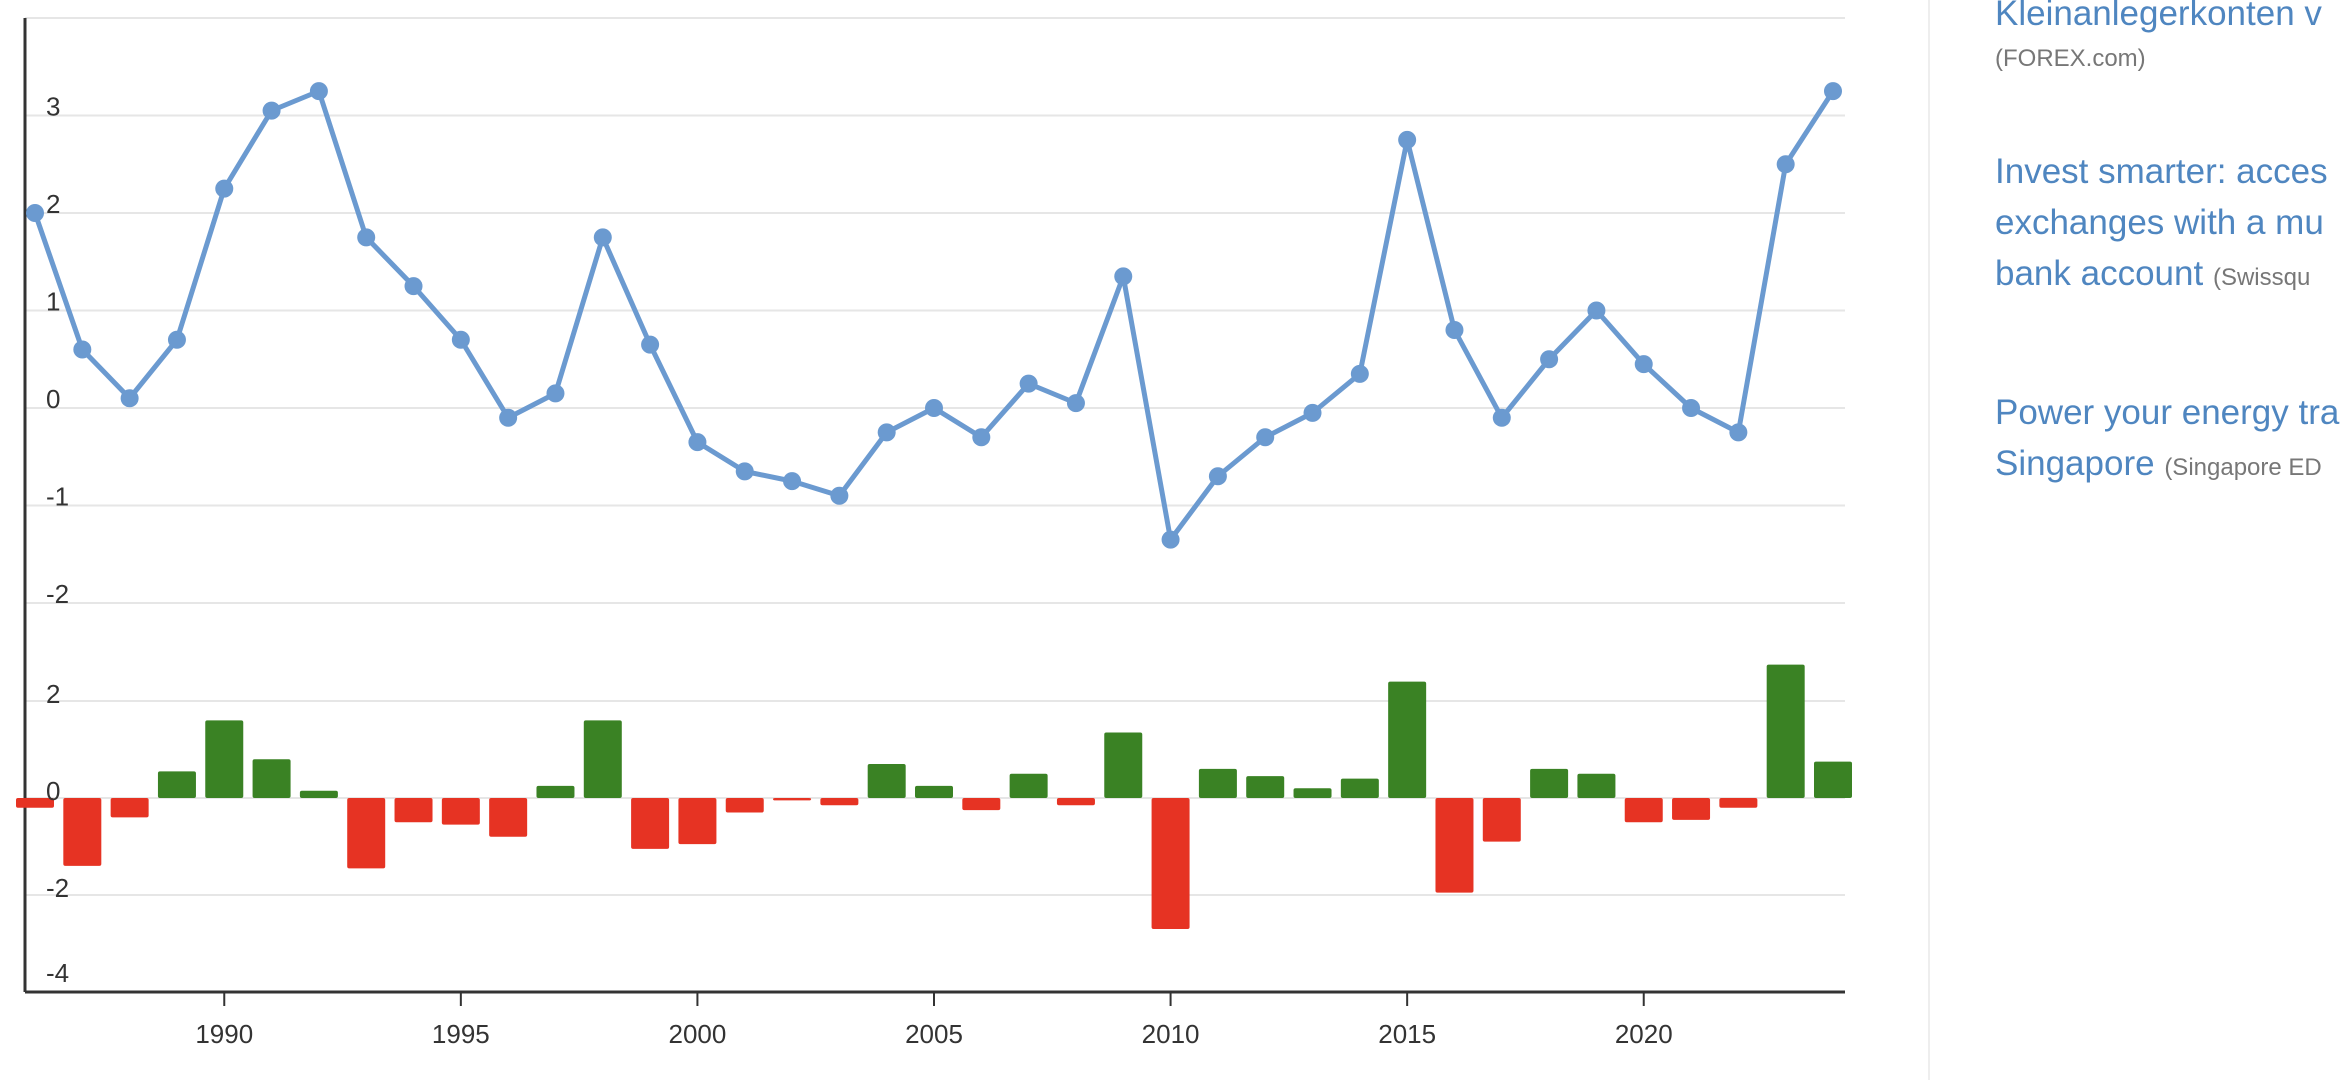 This screenshot has width=2340, height=1080. What do you see at coordinates (2167, 412) in the screenshot?
I see `ad-title-line: Power your energy tra` at bounding box center [2167, 412].